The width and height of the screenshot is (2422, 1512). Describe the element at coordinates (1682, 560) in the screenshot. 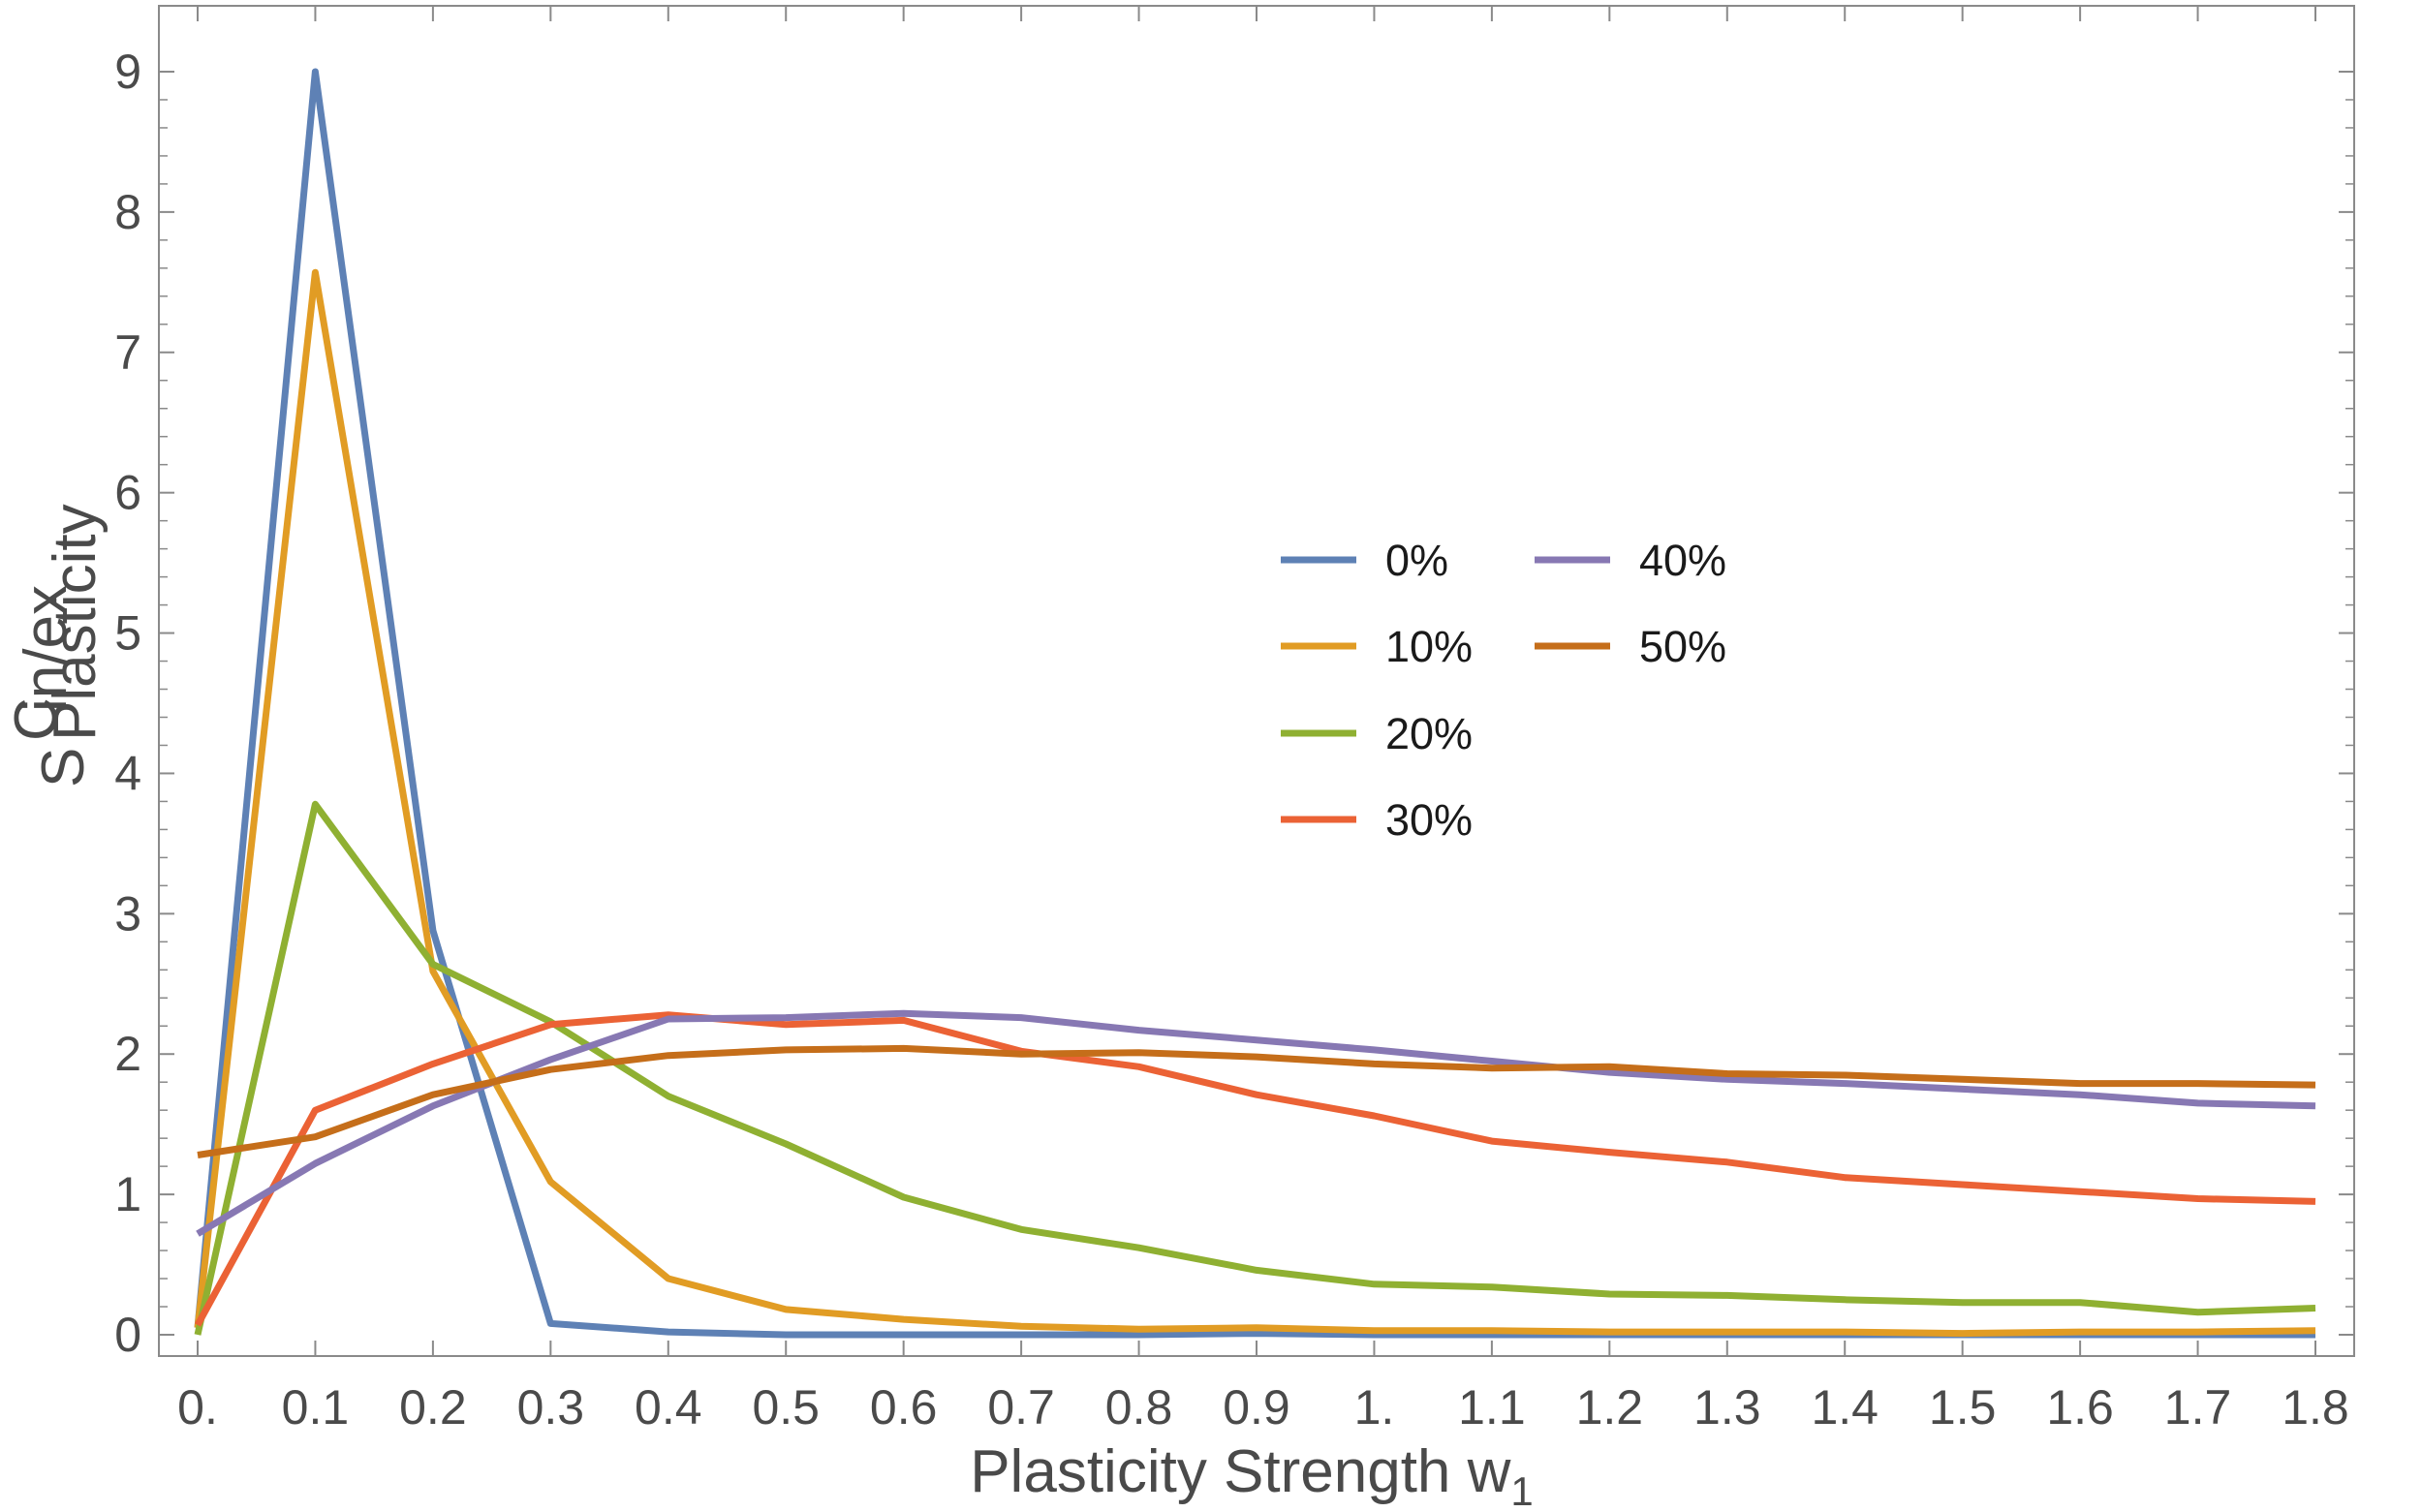

I see `legend-label: 40%` at that location.